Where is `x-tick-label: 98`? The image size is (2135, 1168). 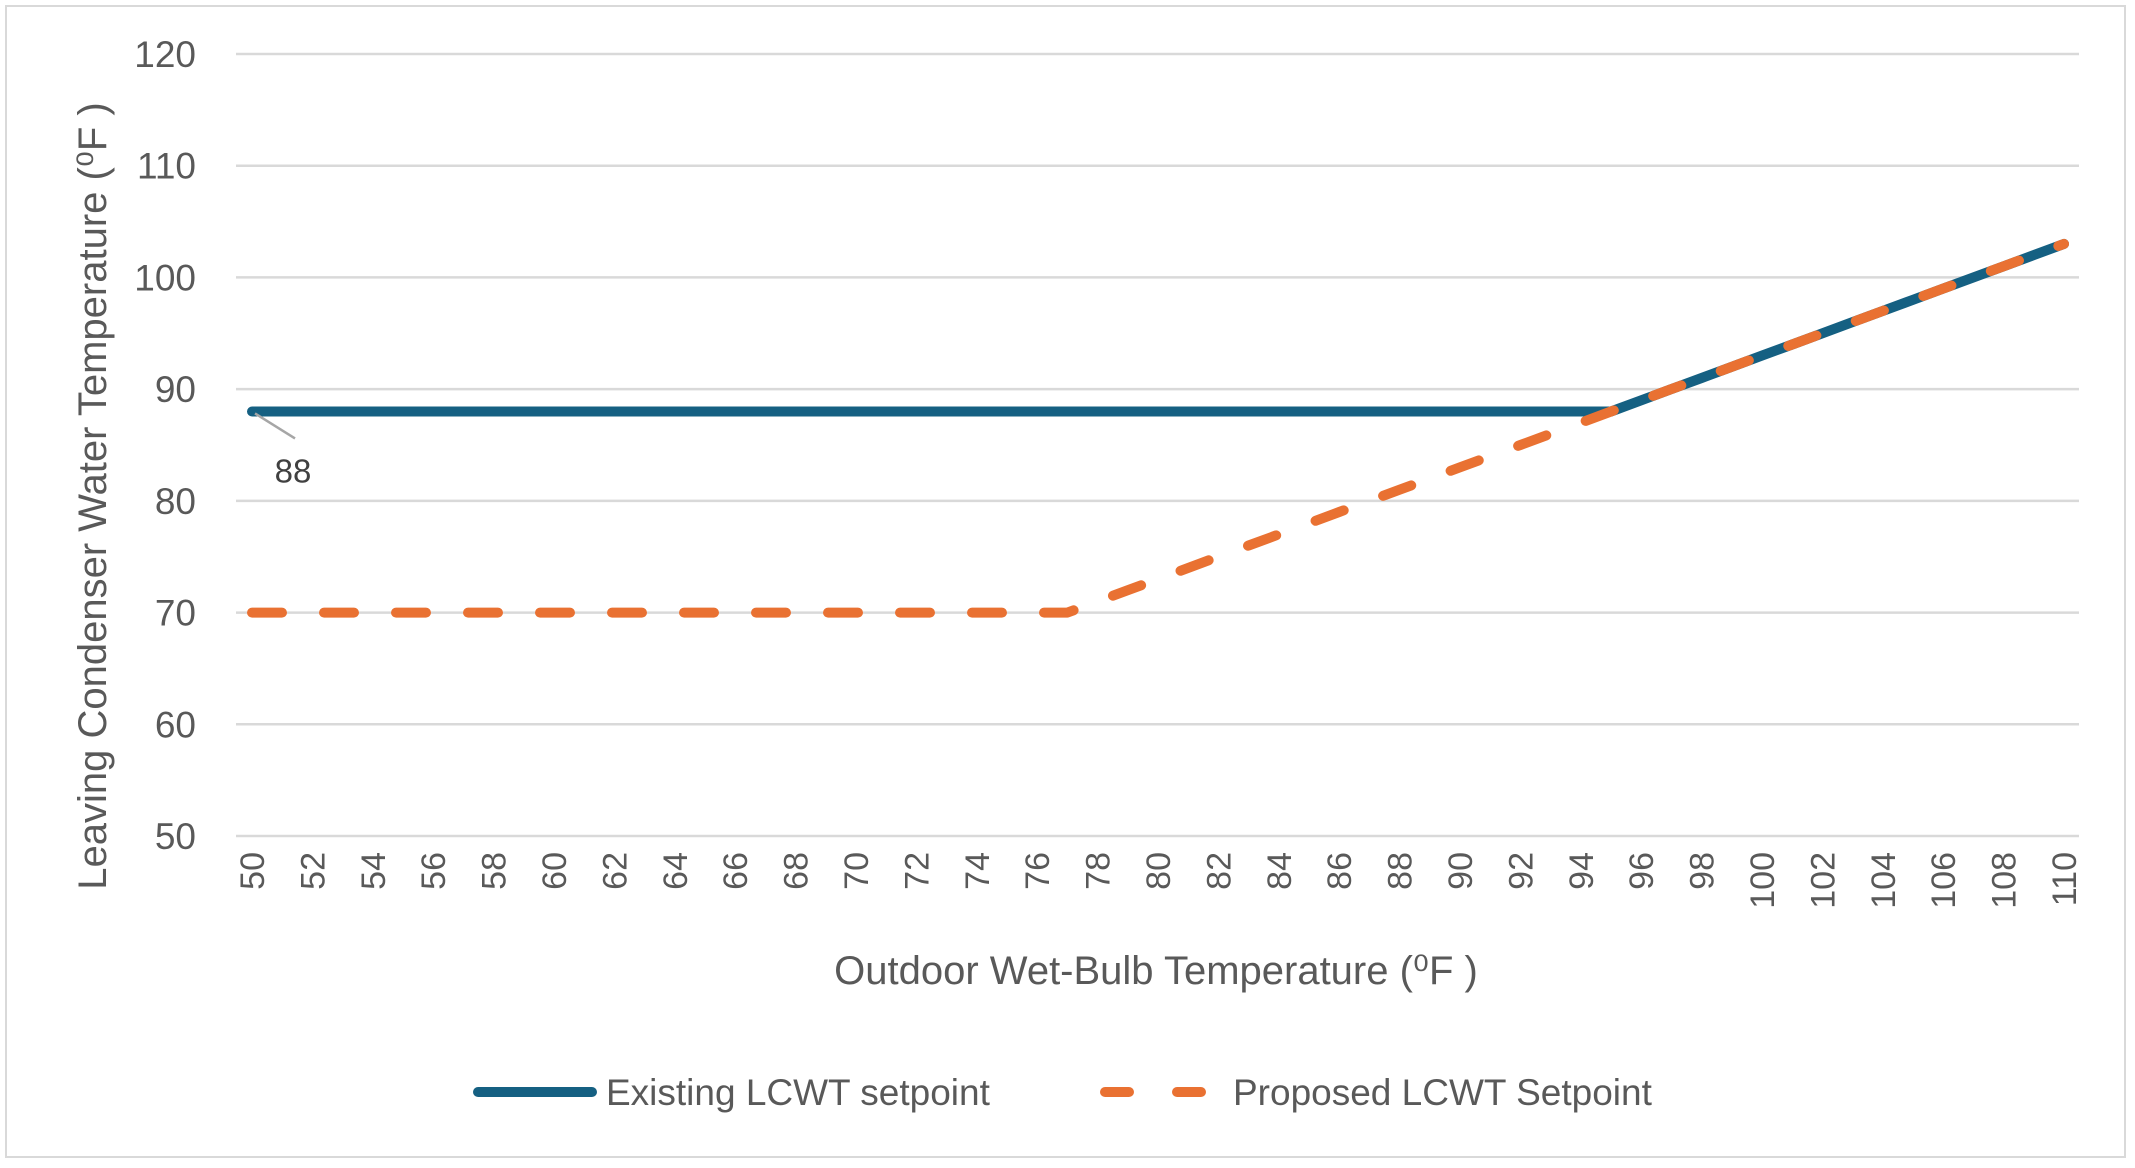
x-tick-label: 98 is located at coordinates (1703, 871).